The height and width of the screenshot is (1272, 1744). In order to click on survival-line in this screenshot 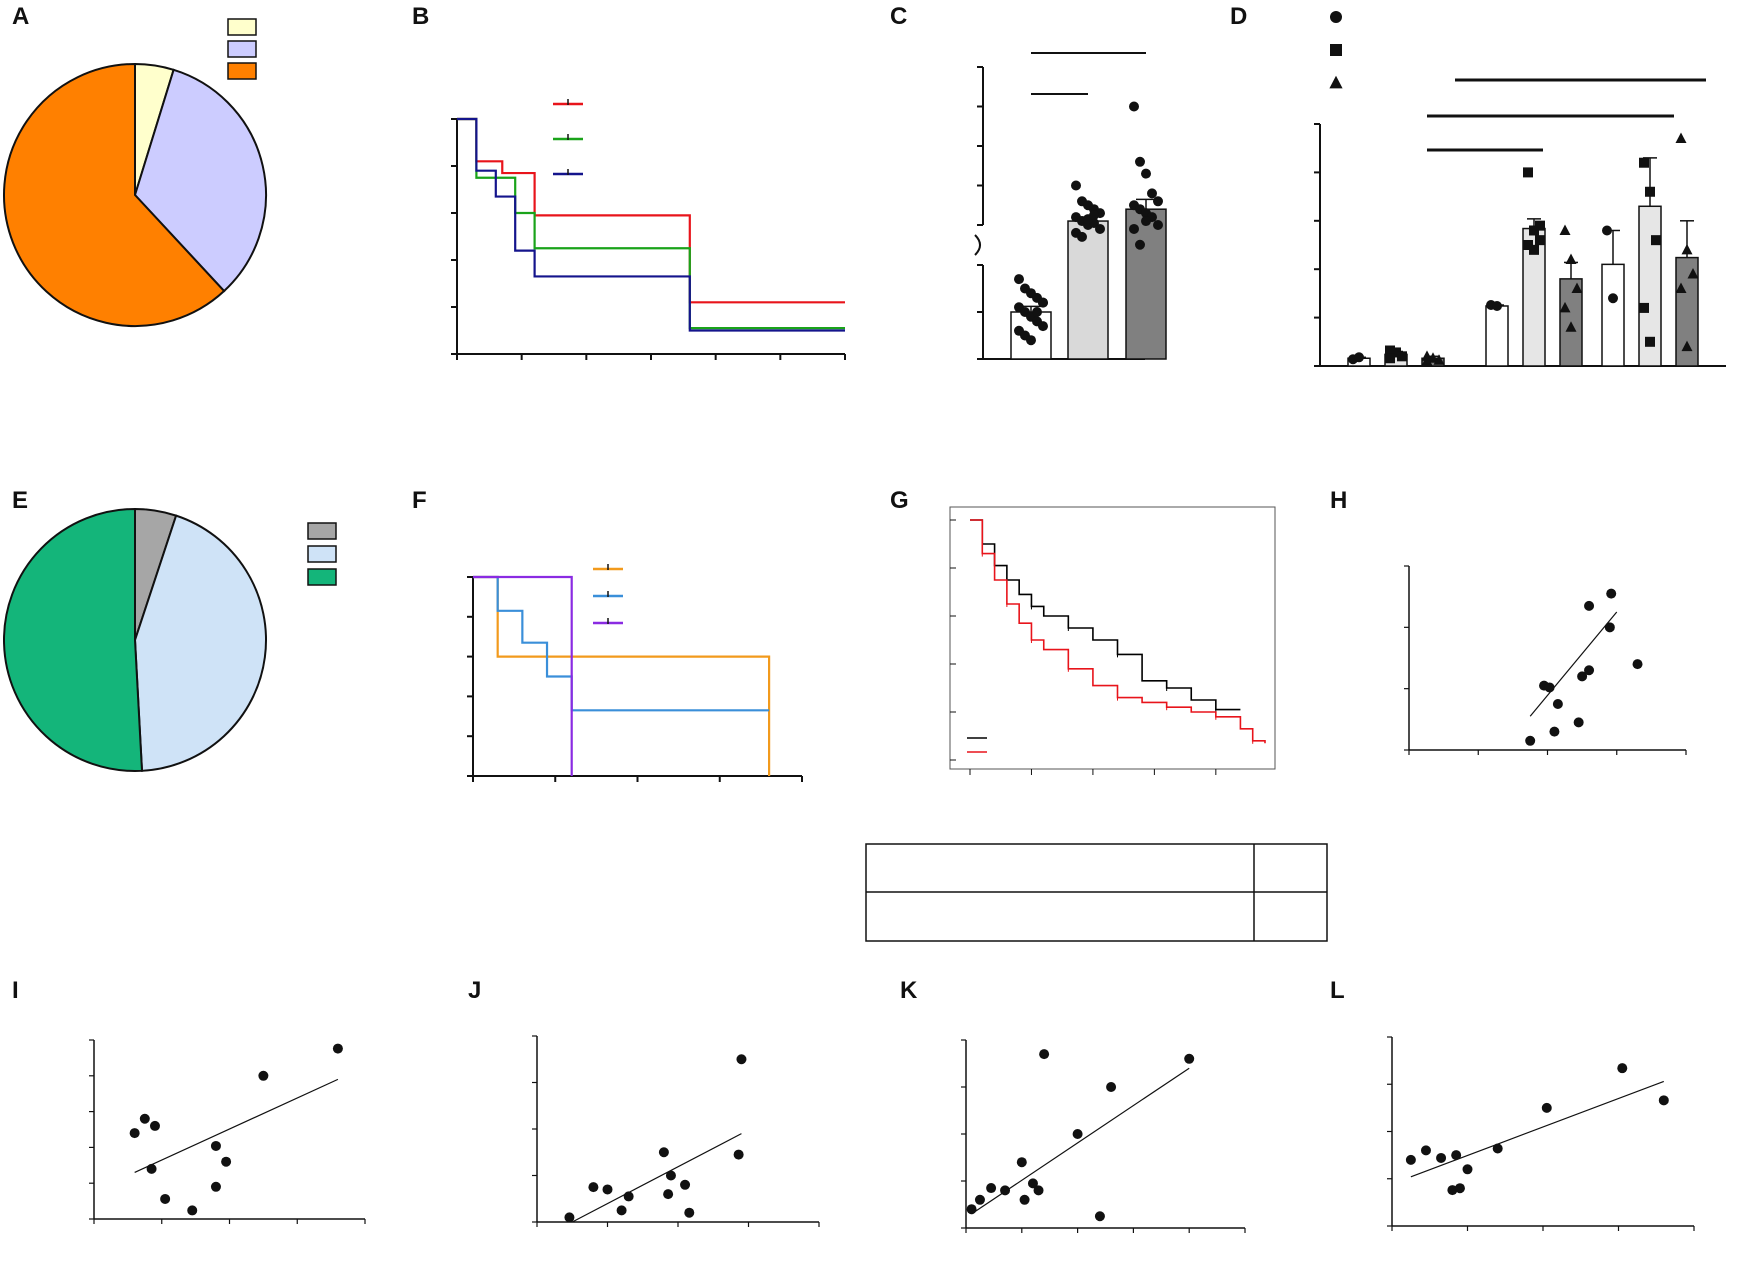, I will do `click(651, 224)`.